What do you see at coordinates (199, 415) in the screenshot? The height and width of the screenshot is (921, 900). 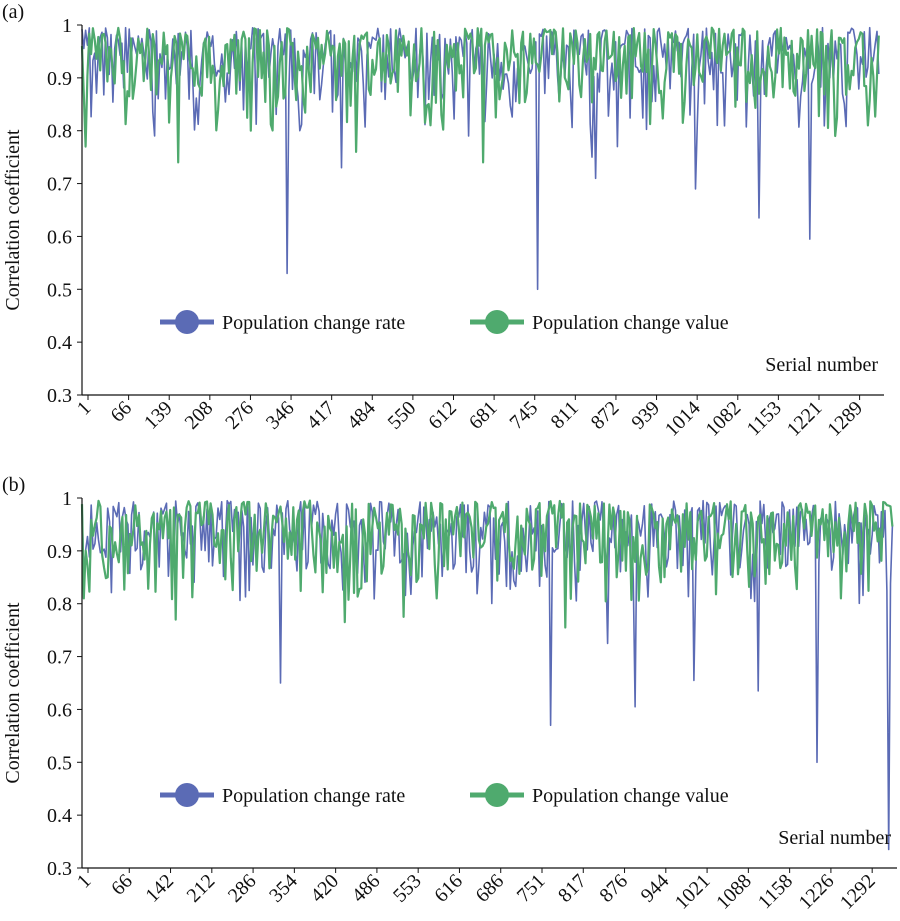 I see `x-tick-label: 208` at bounding box center [199, 415].